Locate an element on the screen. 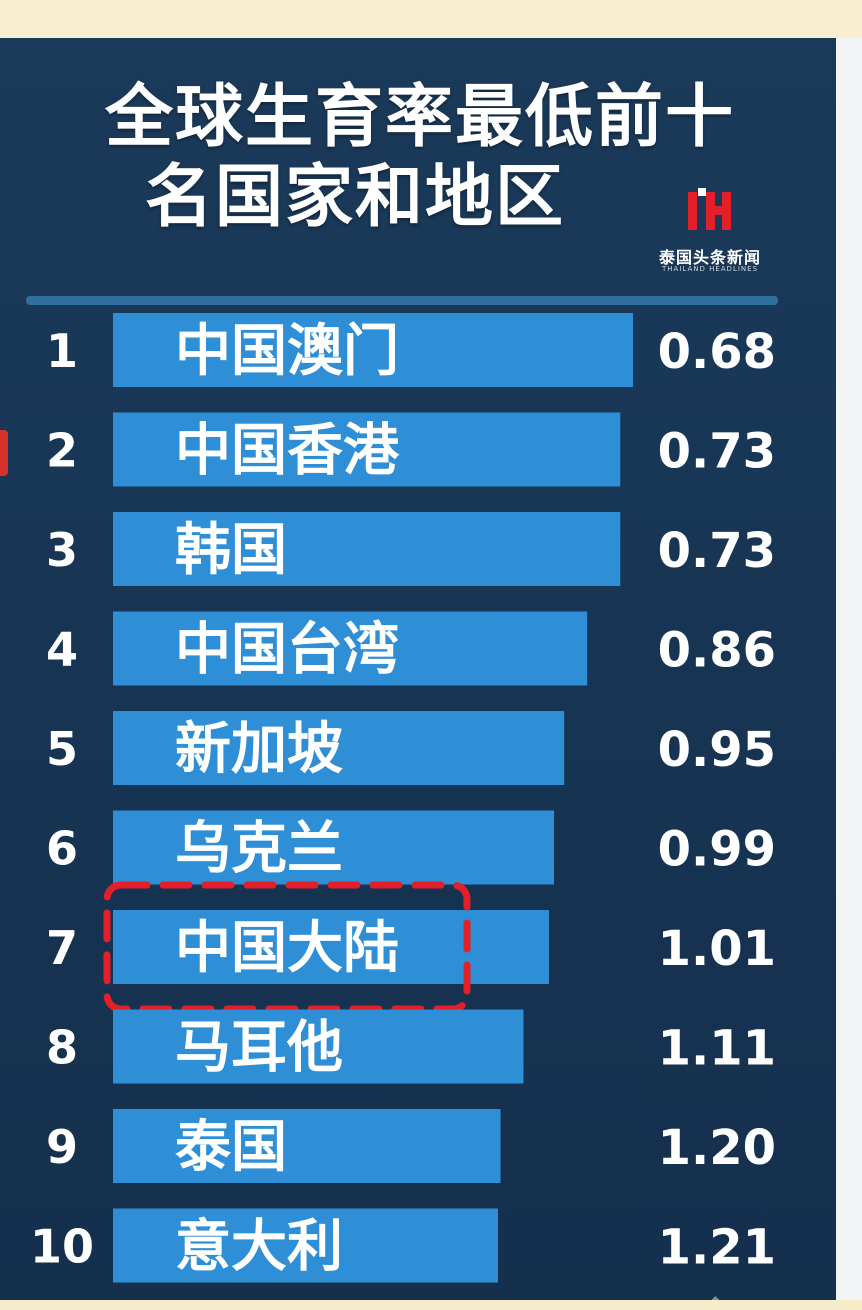  title-line-2: 名国家和地区 is located at coordinates (354, 197).